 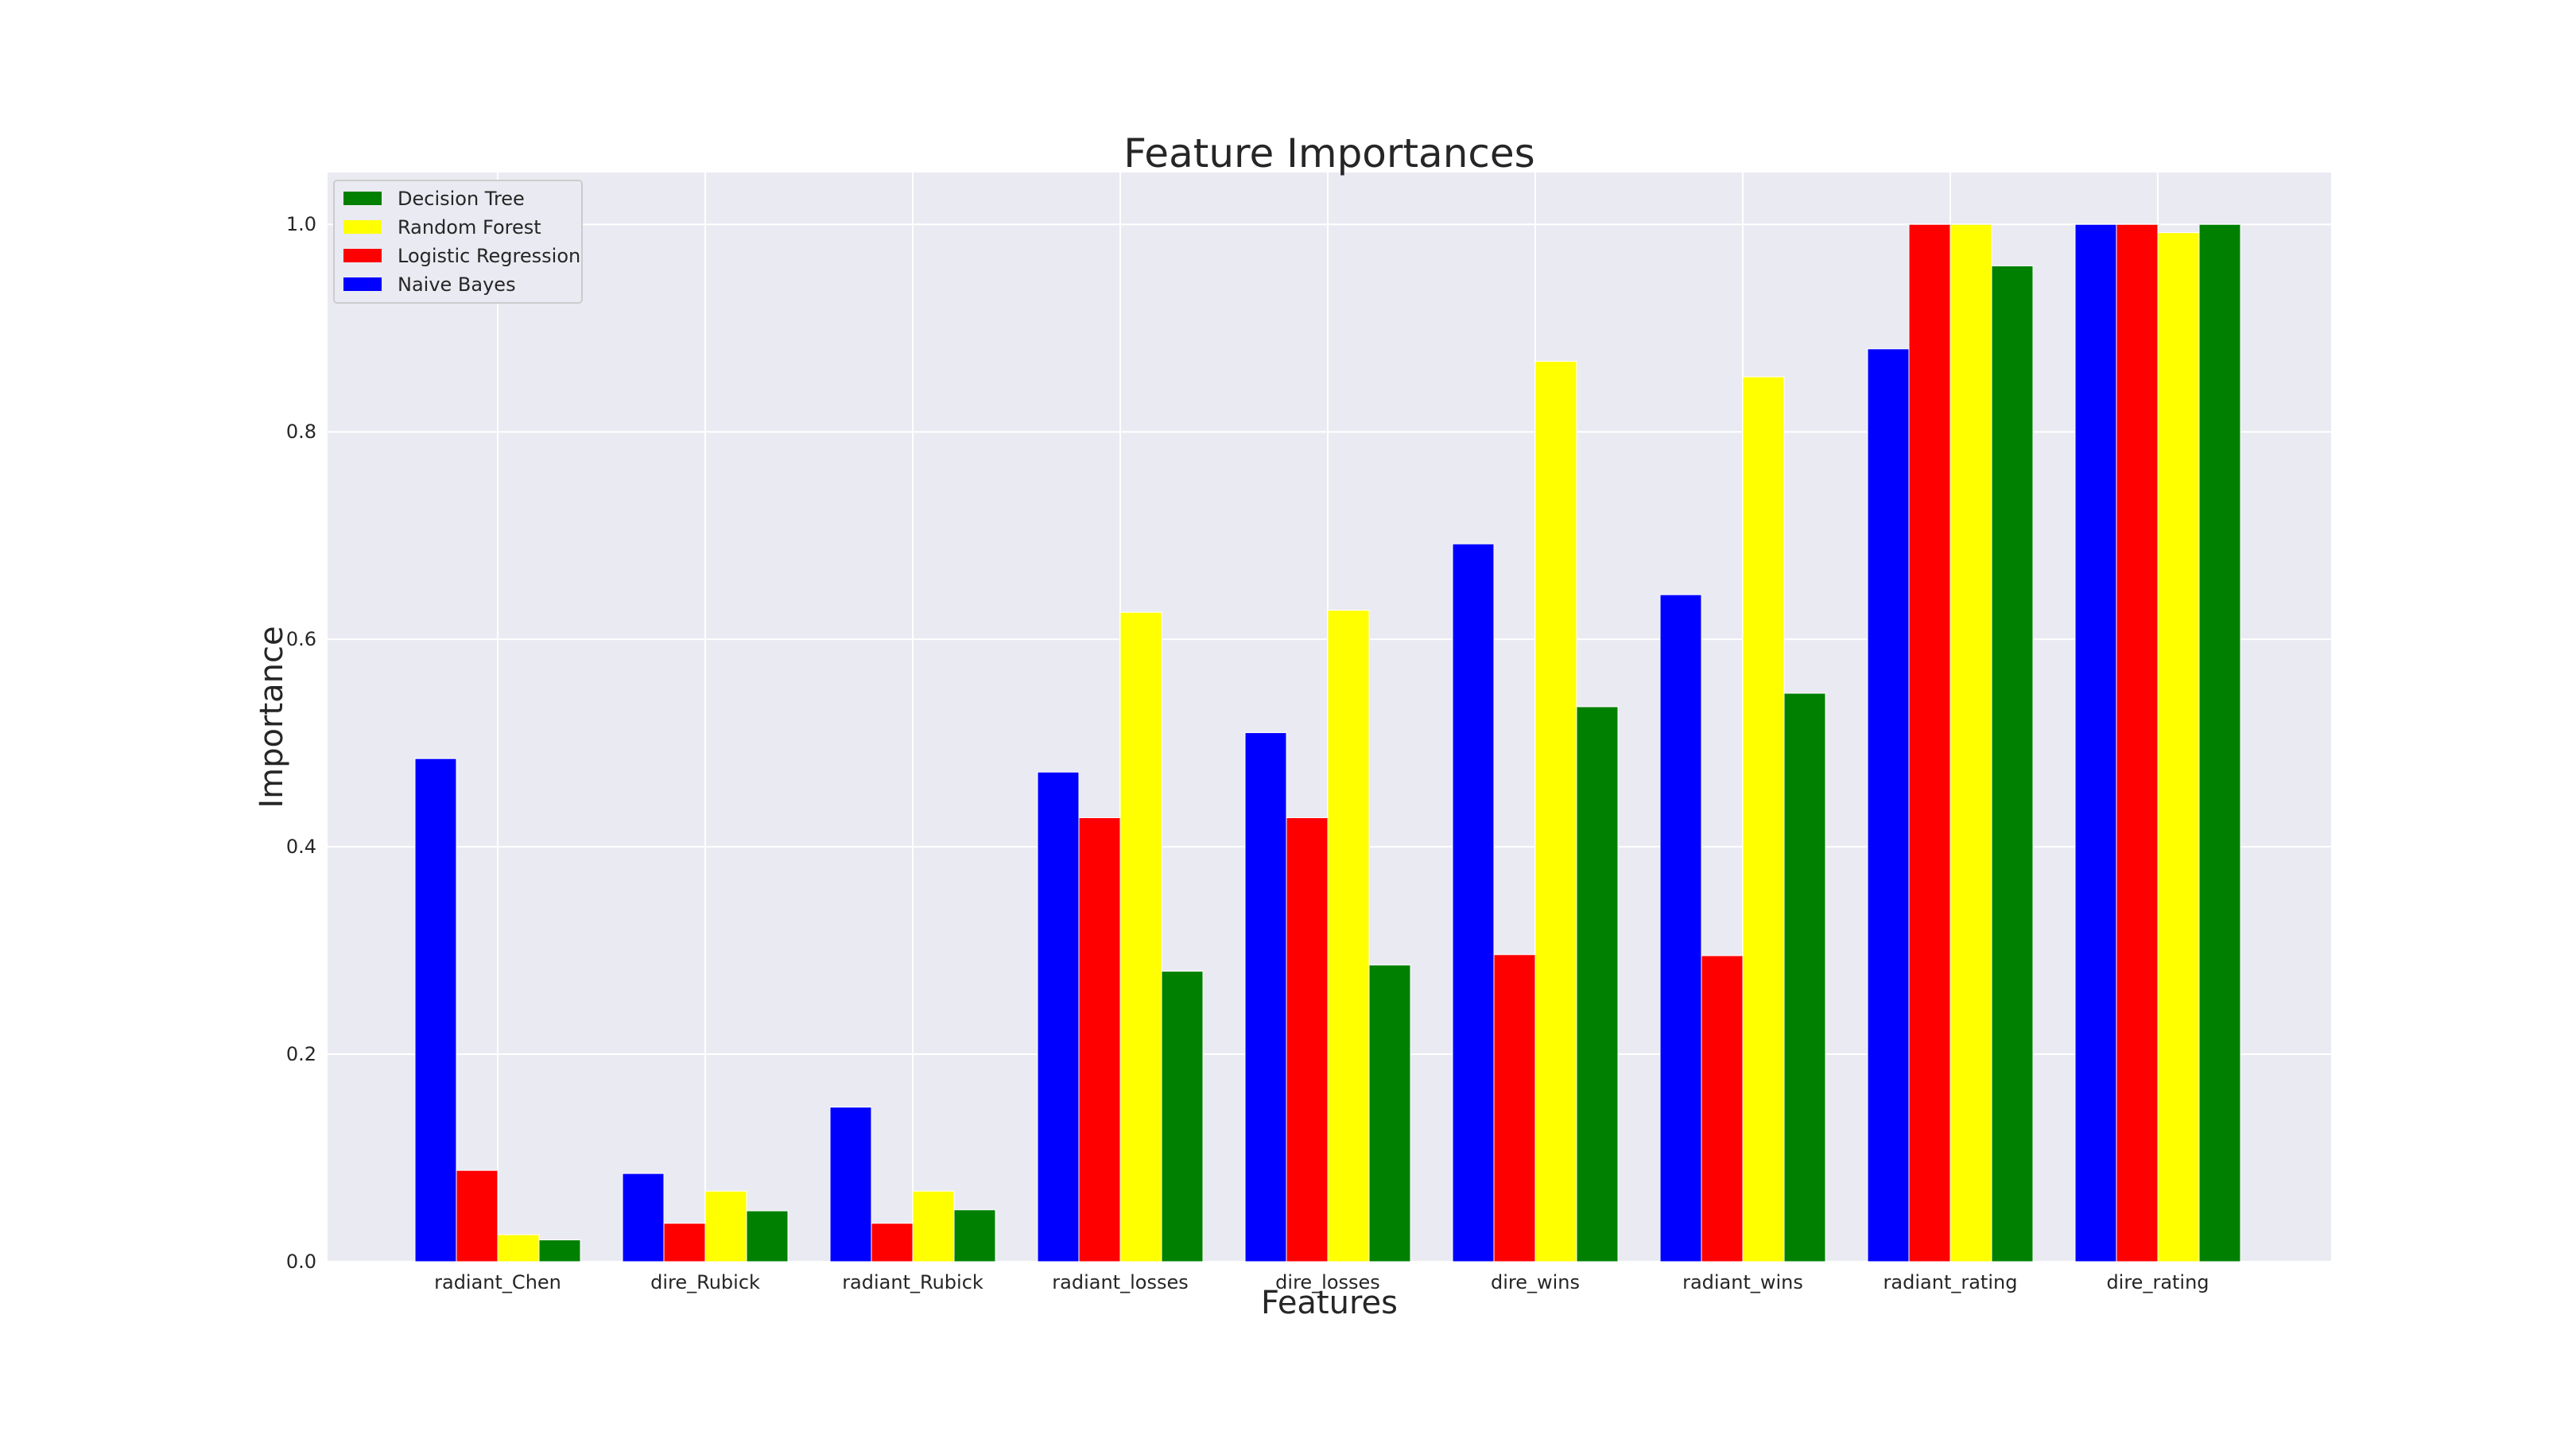 What do you see at coordinates (1328, 1282) in the screenshot?
I see `x-tick-label: dire_losses` at bounding box center [1328, 1282].